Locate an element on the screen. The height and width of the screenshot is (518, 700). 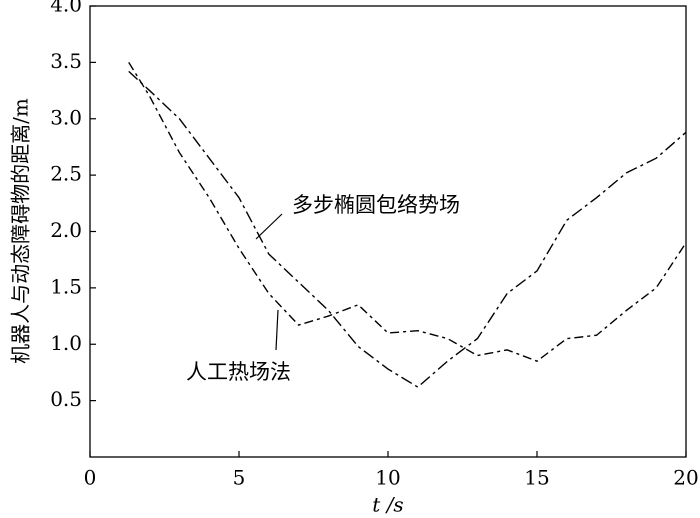
x-tick-label: 5 is located at coordinates (239, 478).